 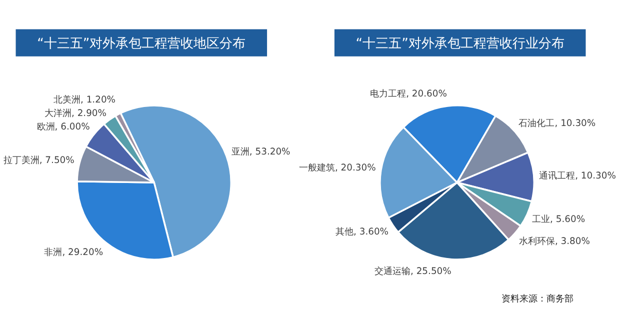 What do you see at coordinates (39, 160) in the screenshot?
I see `slice-label: 拉丁美洲, 7.50%` at bounding box center [39, 160].